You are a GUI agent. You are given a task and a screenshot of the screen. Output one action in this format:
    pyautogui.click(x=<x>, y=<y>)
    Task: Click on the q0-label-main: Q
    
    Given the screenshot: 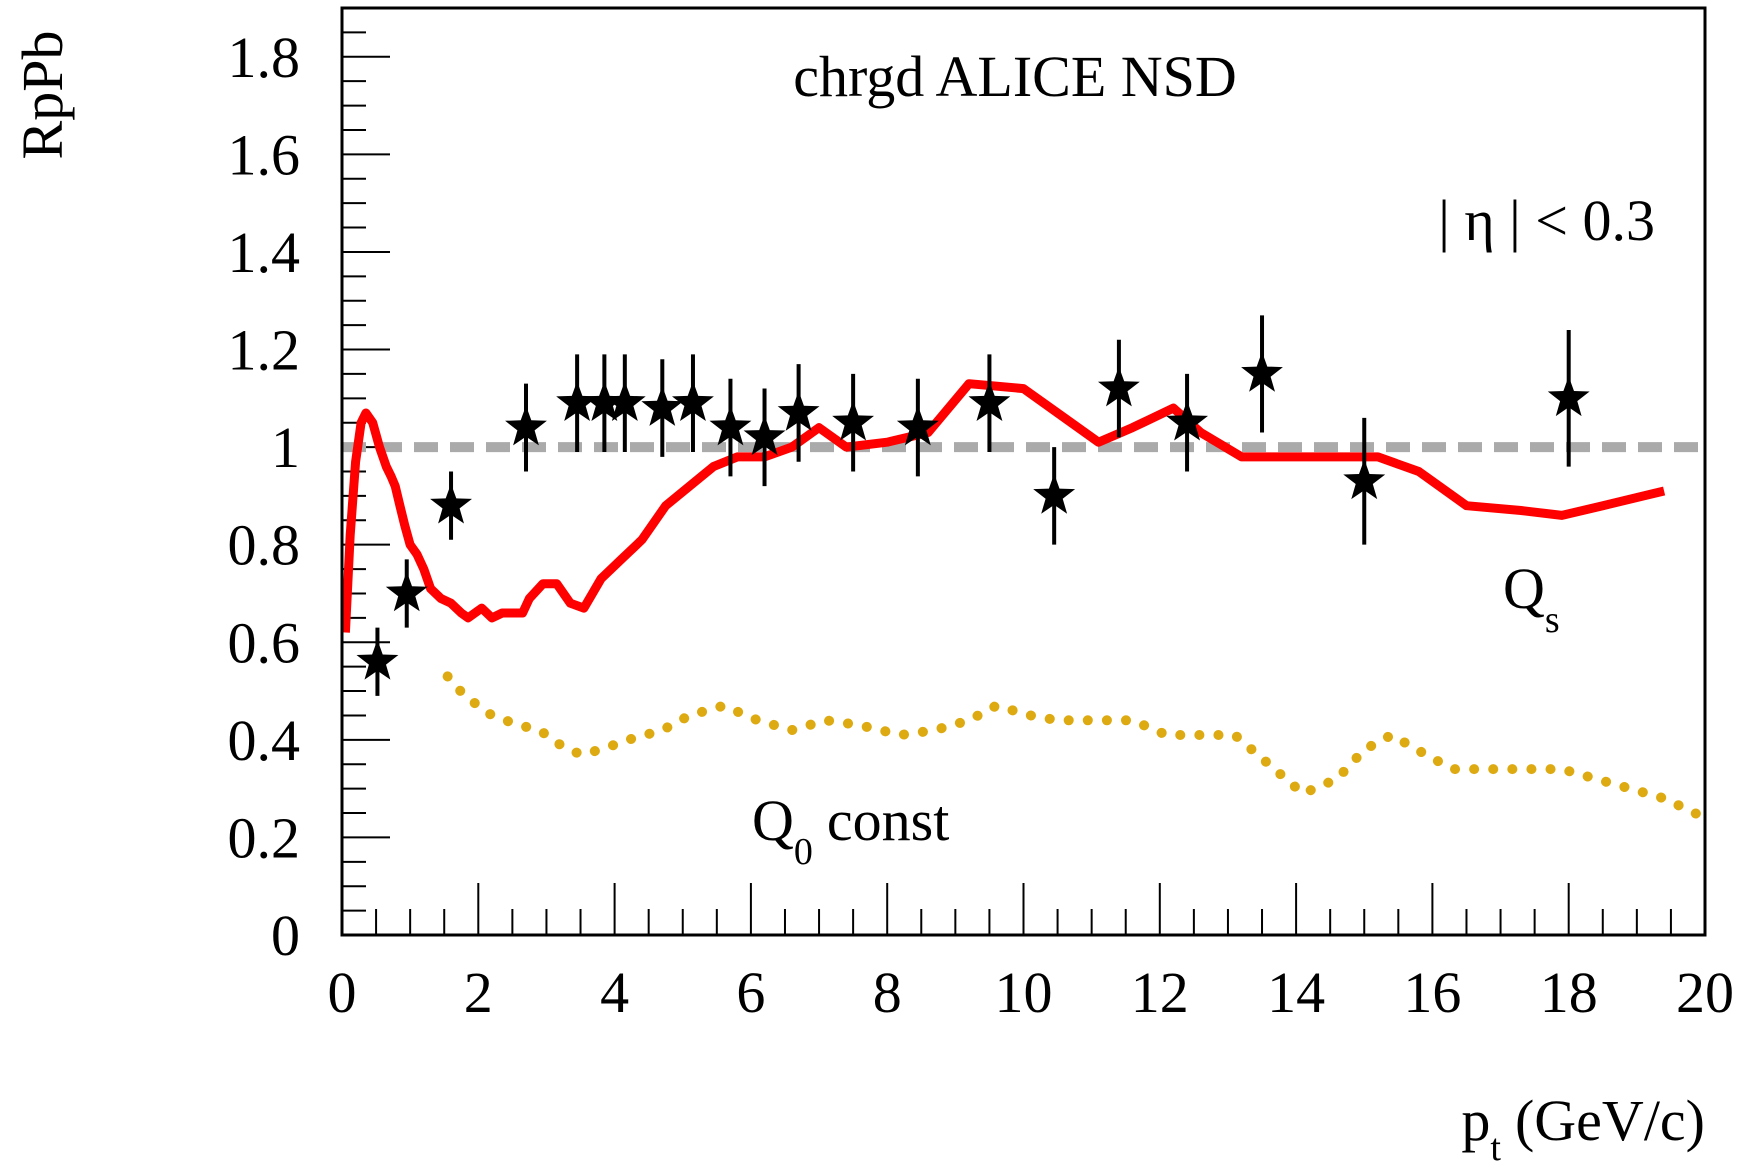 What is the action you would take?
    pyautogui.click(x=773, y=820)
    